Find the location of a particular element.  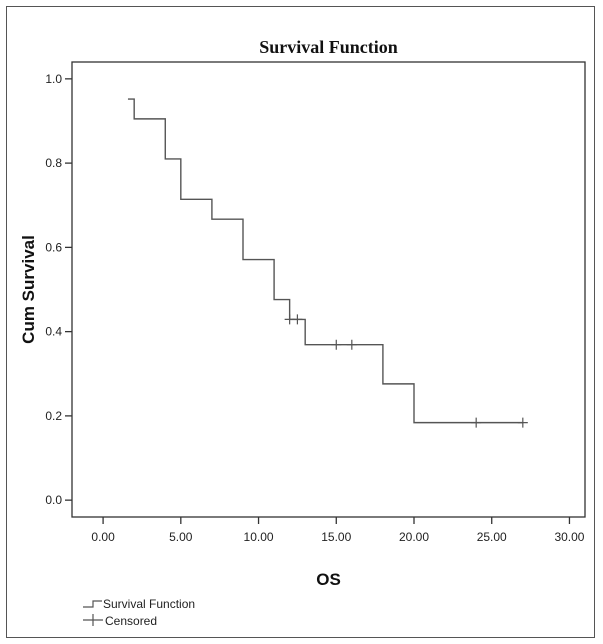

y-tick-label: 0.2 is located at coordinates (53, 416).